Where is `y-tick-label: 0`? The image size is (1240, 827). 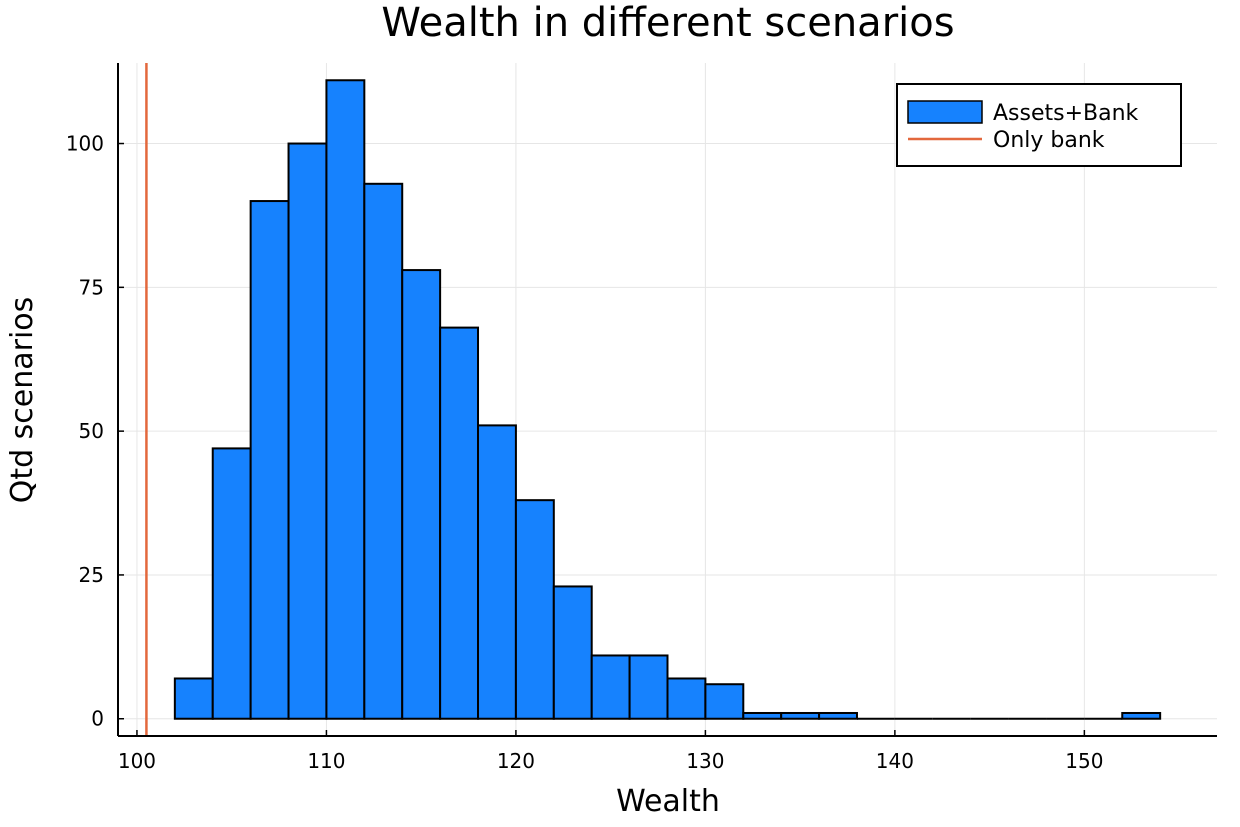 y-tick-label: 0 is located at coordinates (97, 719).